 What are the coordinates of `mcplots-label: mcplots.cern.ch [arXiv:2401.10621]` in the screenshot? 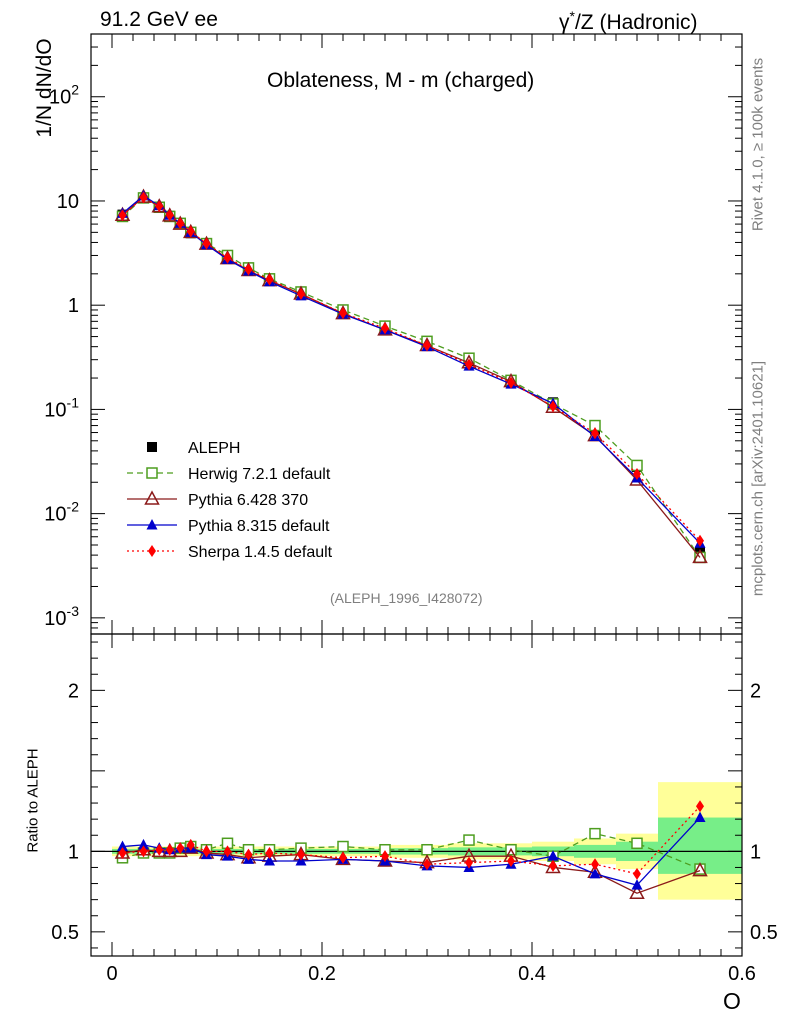 It's located at (758, 478).